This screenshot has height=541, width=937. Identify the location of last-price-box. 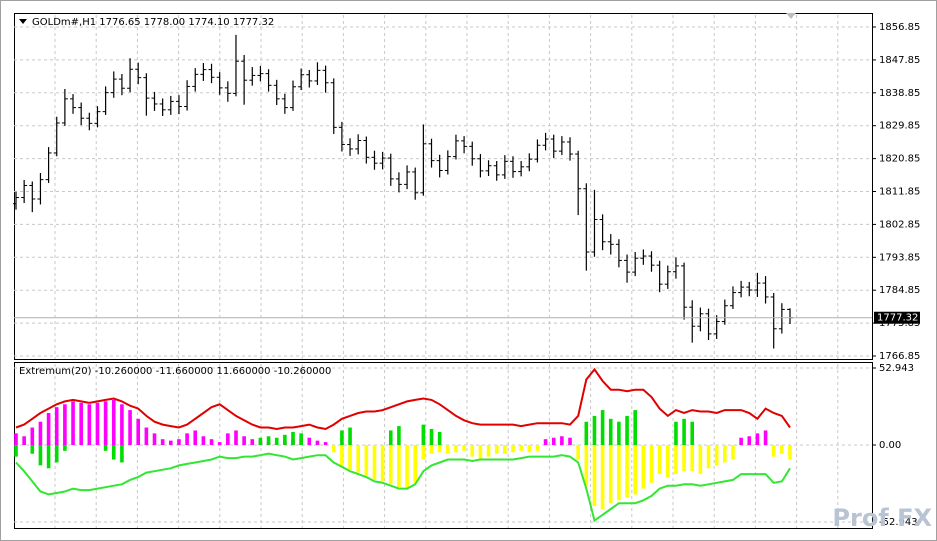
(897, 317).